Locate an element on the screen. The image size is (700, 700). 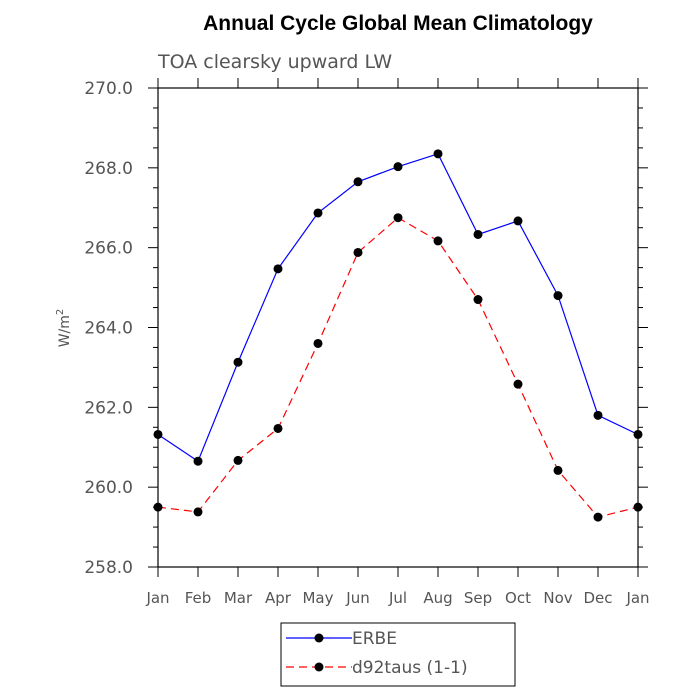
legend-label-erbe: ERBE is located at coordinates (374, 639).